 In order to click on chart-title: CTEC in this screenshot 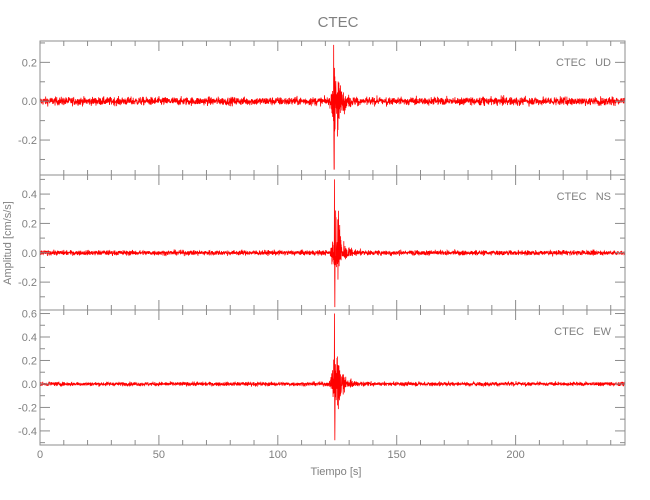, I will do `click(338, 22)`.